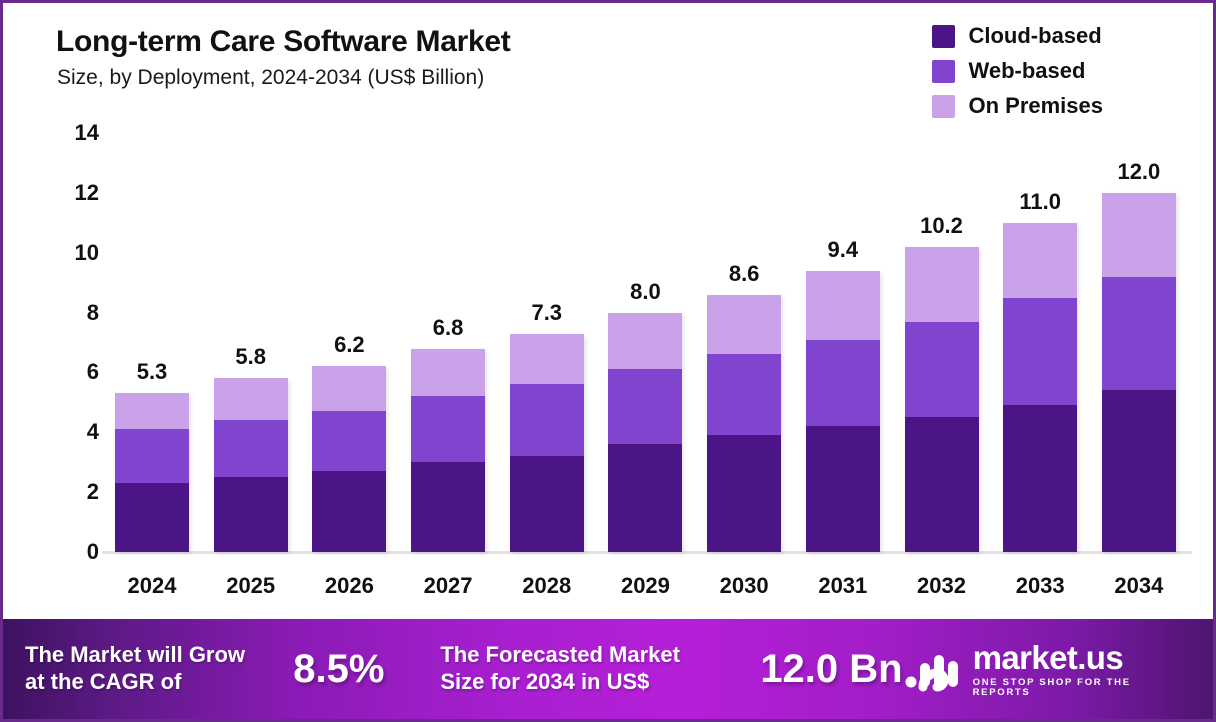 Image resolution: width=1216 pixels, height=722 pixels. What do you see at coordinates (339, 668) in the screenshot?
I see `cagr-value: 8.5%` at bounding box center [339, 668].